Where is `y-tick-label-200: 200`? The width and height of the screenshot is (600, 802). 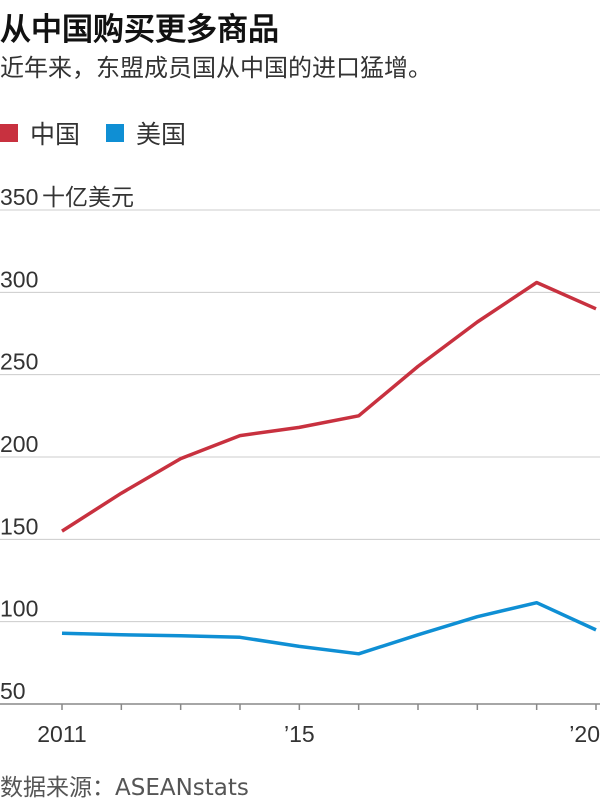
y-tick-label-200: 200 is located at coordinates (19, 444).